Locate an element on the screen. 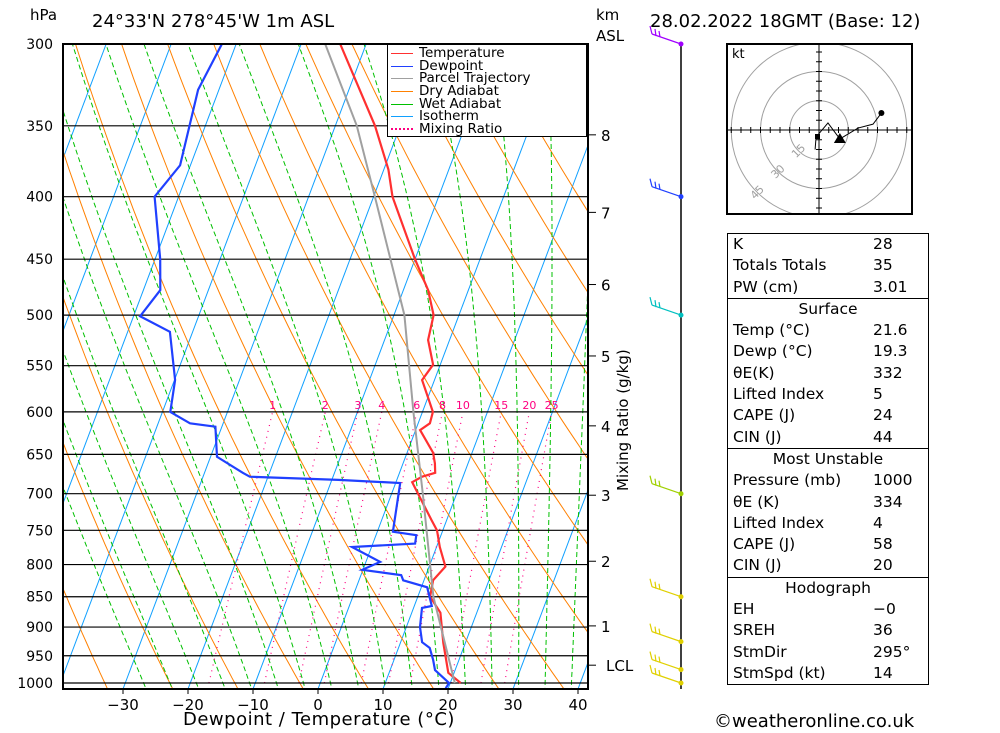  pressure-tick-label: 450 is located at coordinates (39, 260).